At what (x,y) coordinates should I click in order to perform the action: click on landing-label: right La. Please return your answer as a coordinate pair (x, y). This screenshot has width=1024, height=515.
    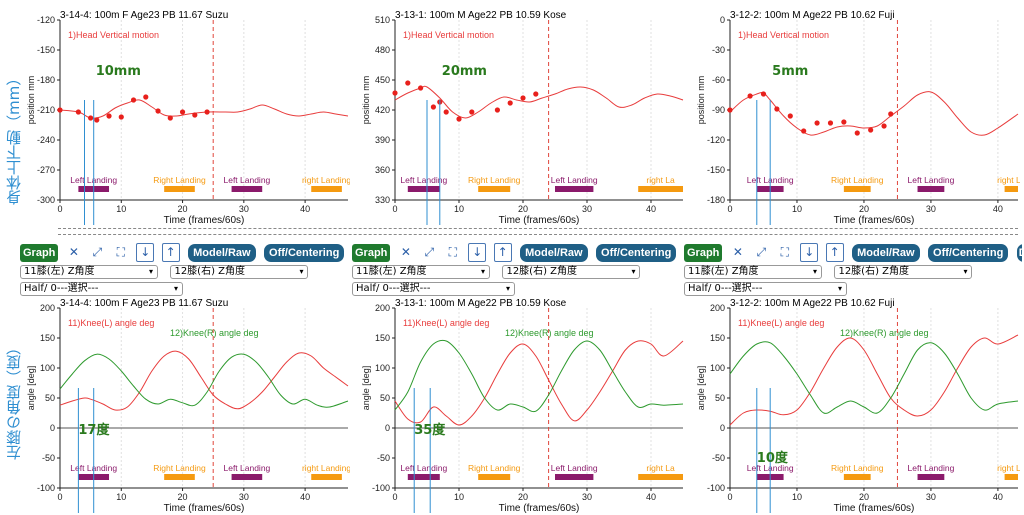
    Looking at the image, I should click on (660, 180).